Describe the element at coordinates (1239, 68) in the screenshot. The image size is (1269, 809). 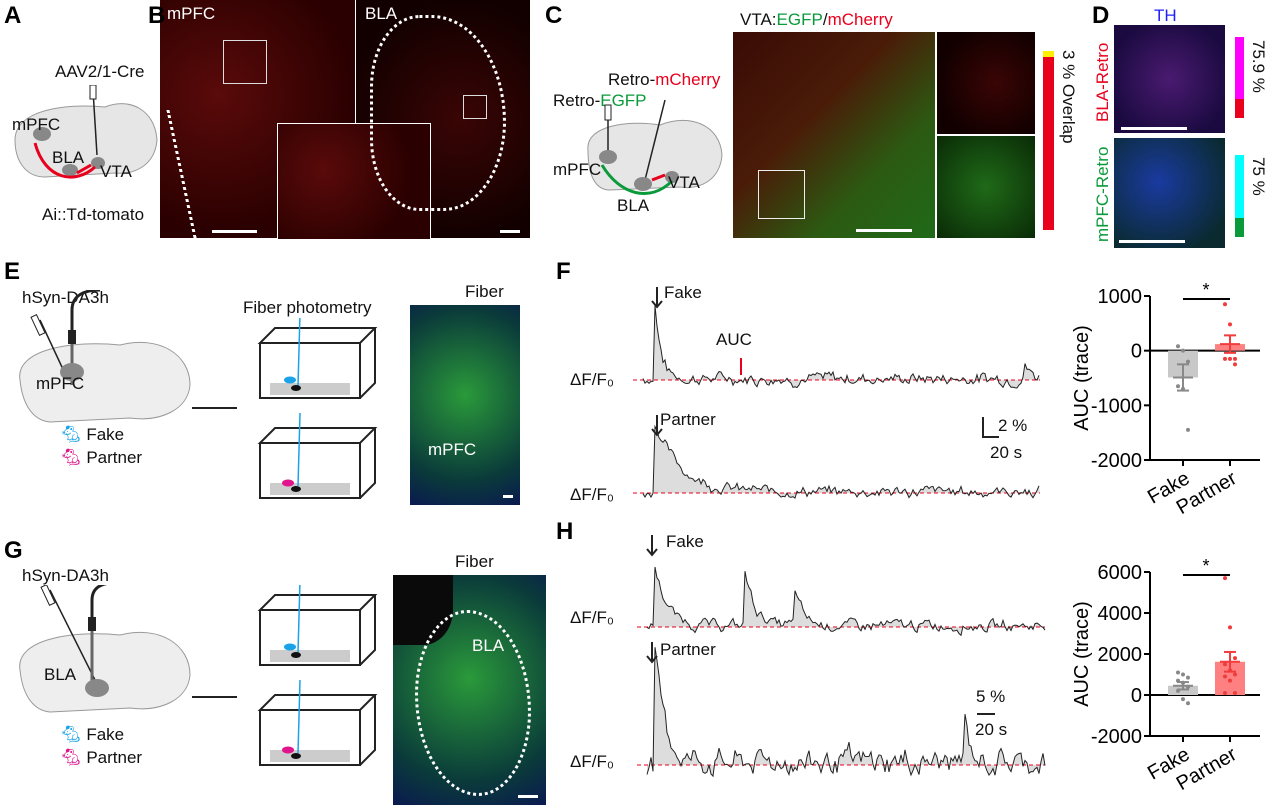
I see `pct-bar-magenta` at that location.